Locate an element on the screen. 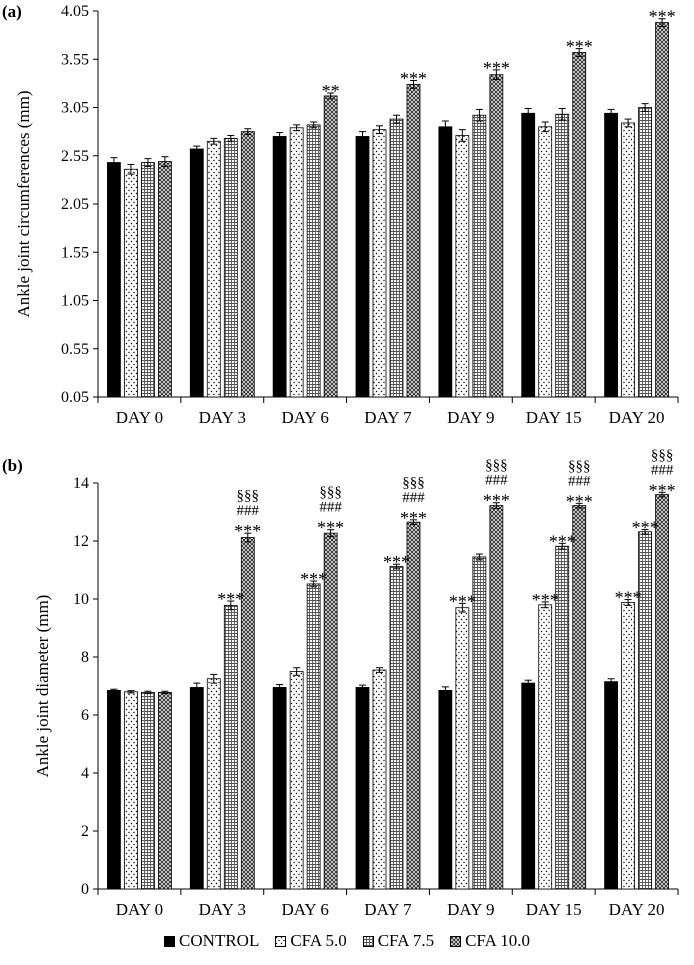 This screenshot has width=694, height=965. legend-label-cfa-5: CFA 5.0 is located at coordinates (318, 940).